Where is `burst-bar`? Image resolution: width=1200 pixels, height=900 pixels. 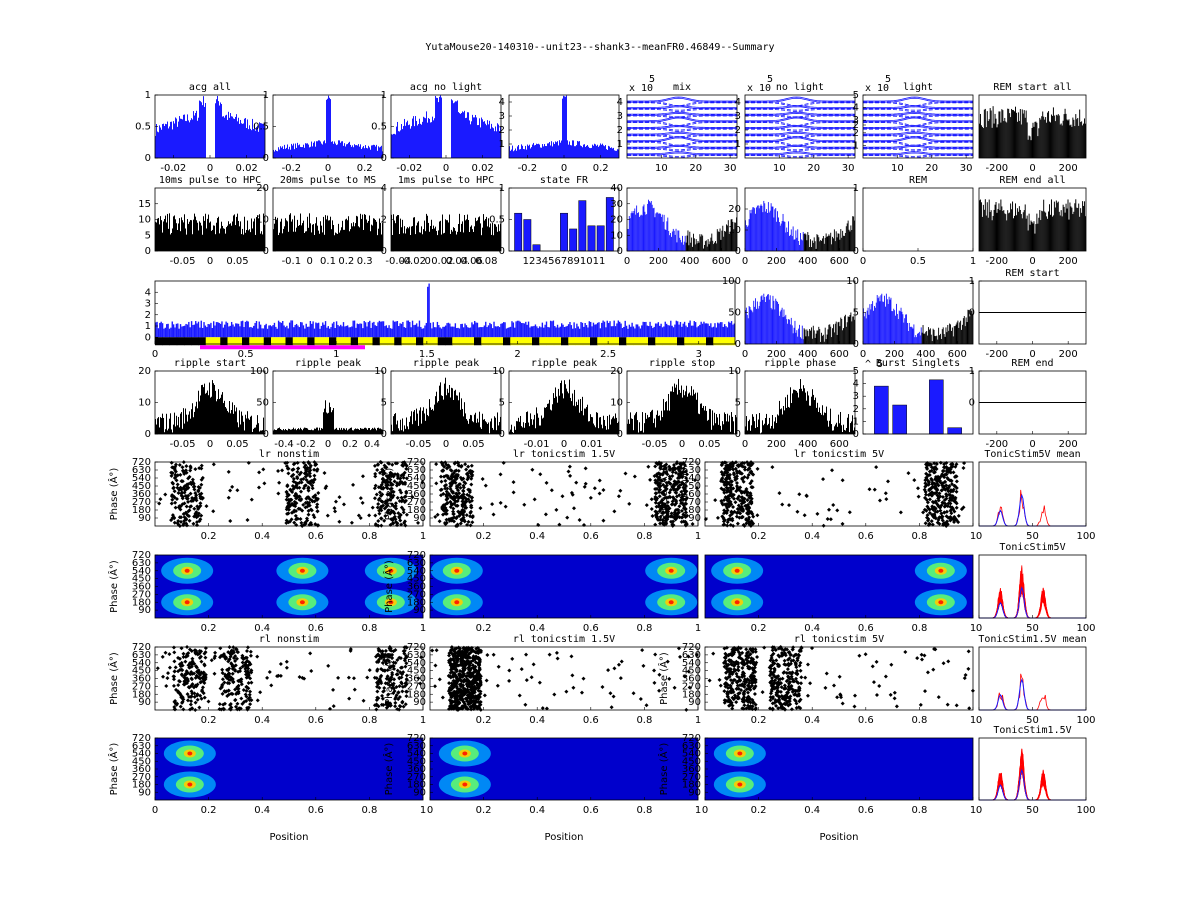 burst-bar is located at coordinates (936, 407).